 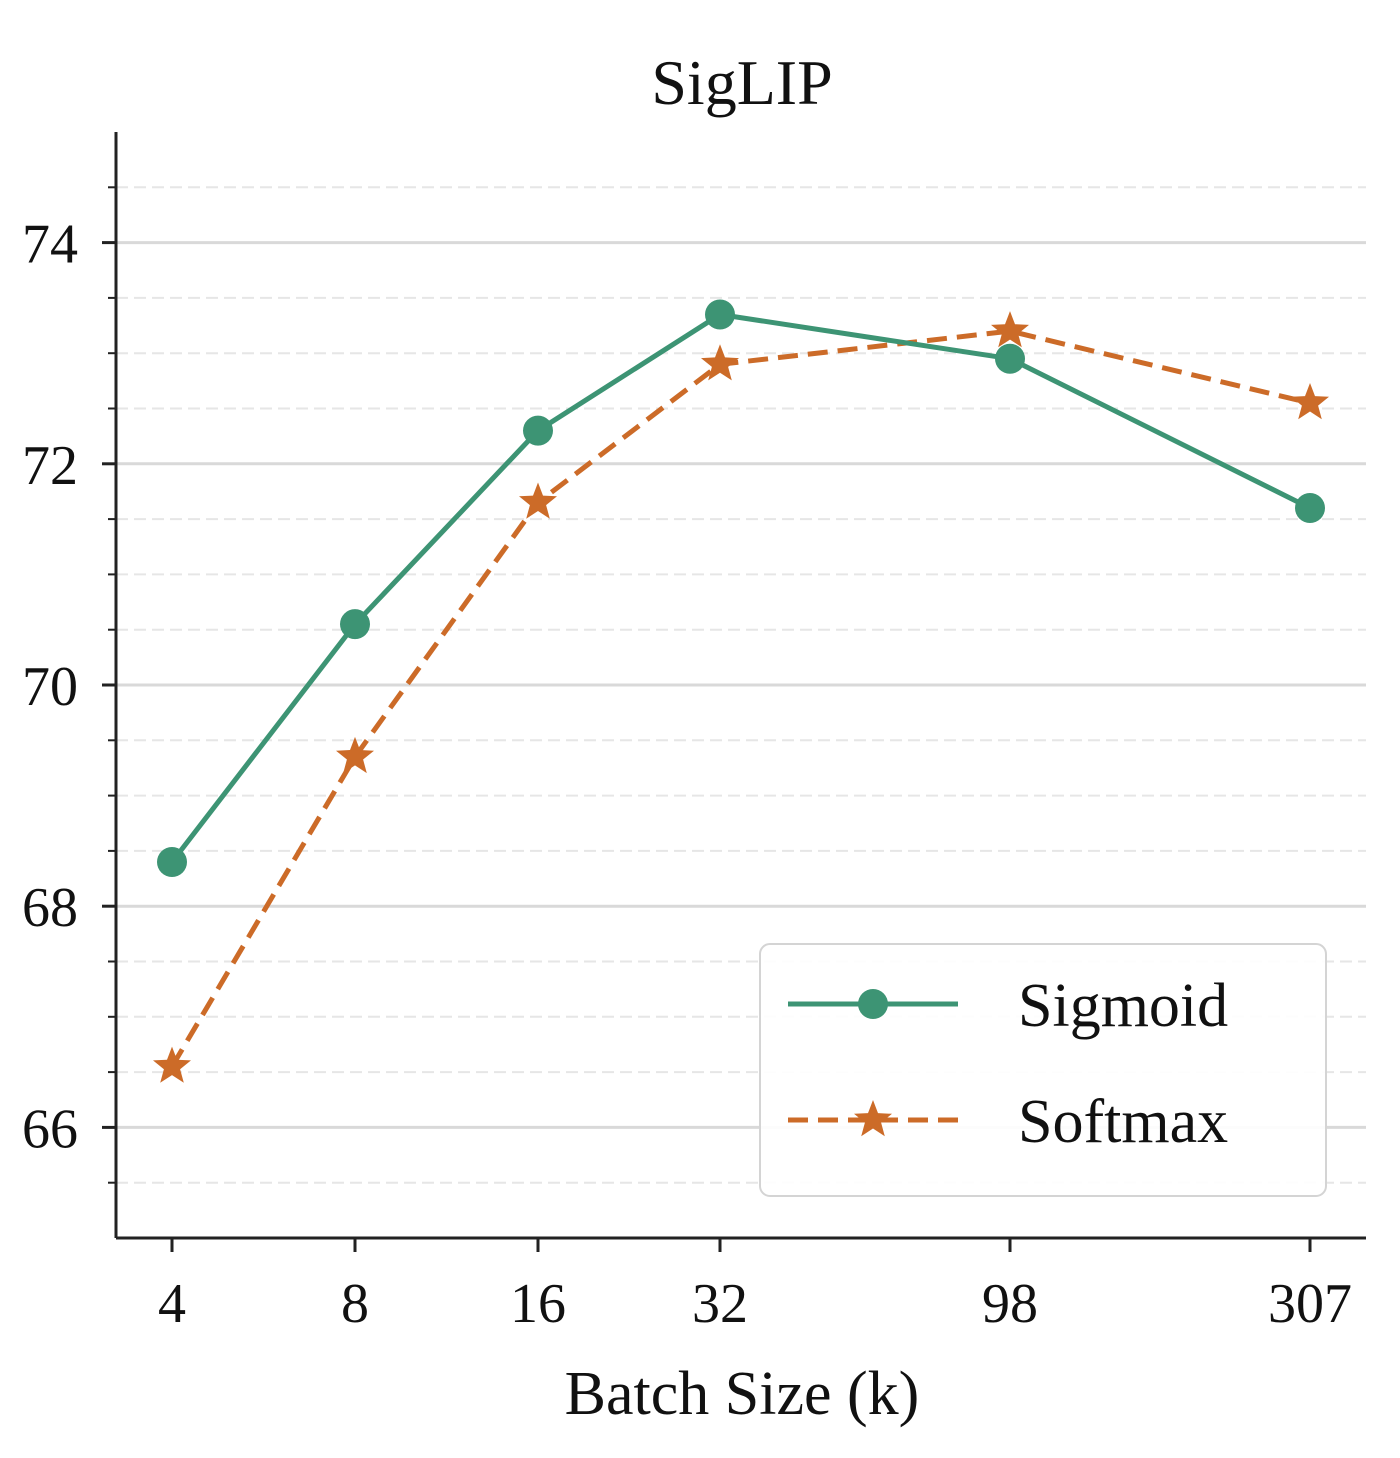 I want to click on x-tick-label: 32, so click(x=720, y=1304).